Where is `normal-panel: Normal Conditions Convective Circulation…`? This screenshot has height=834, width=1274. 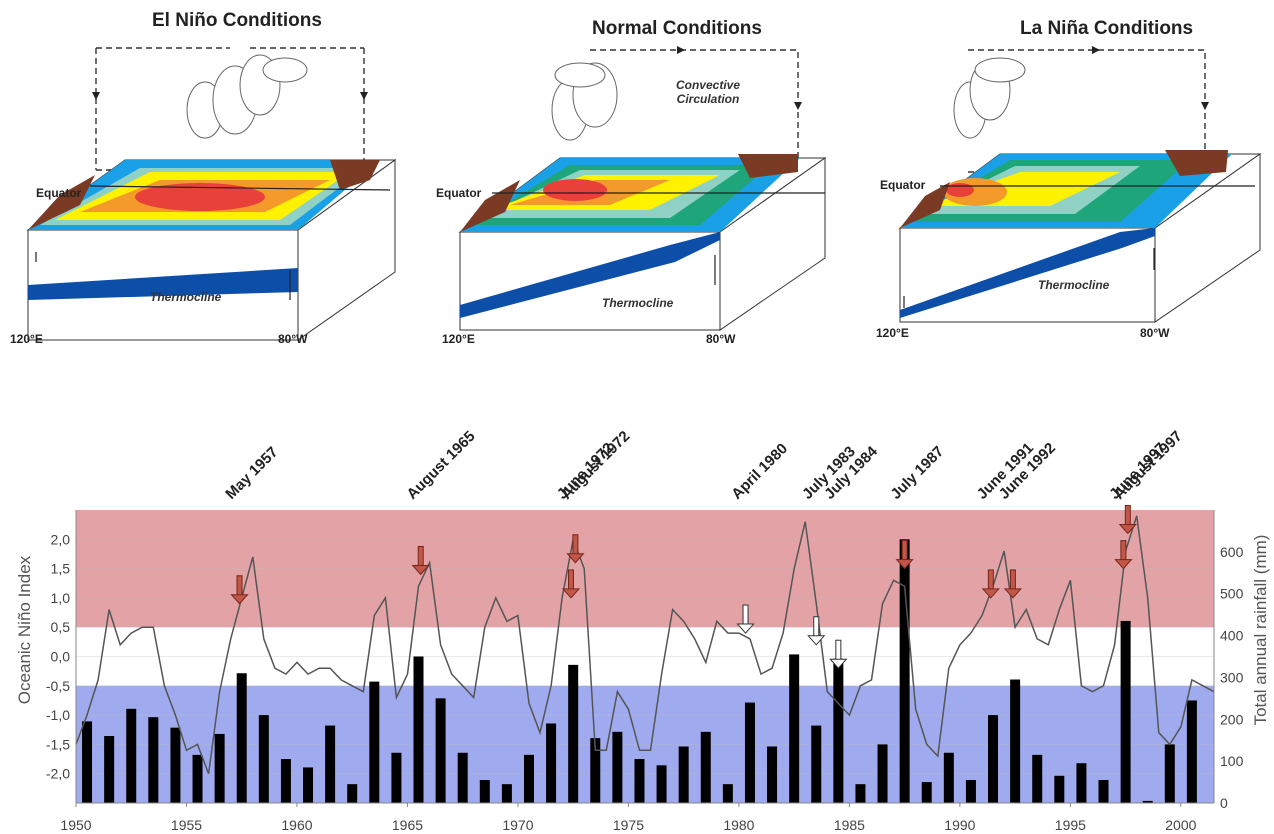 normal-panel: Normal Conditions Convective Circulation… is located at coordinates (640, 180).